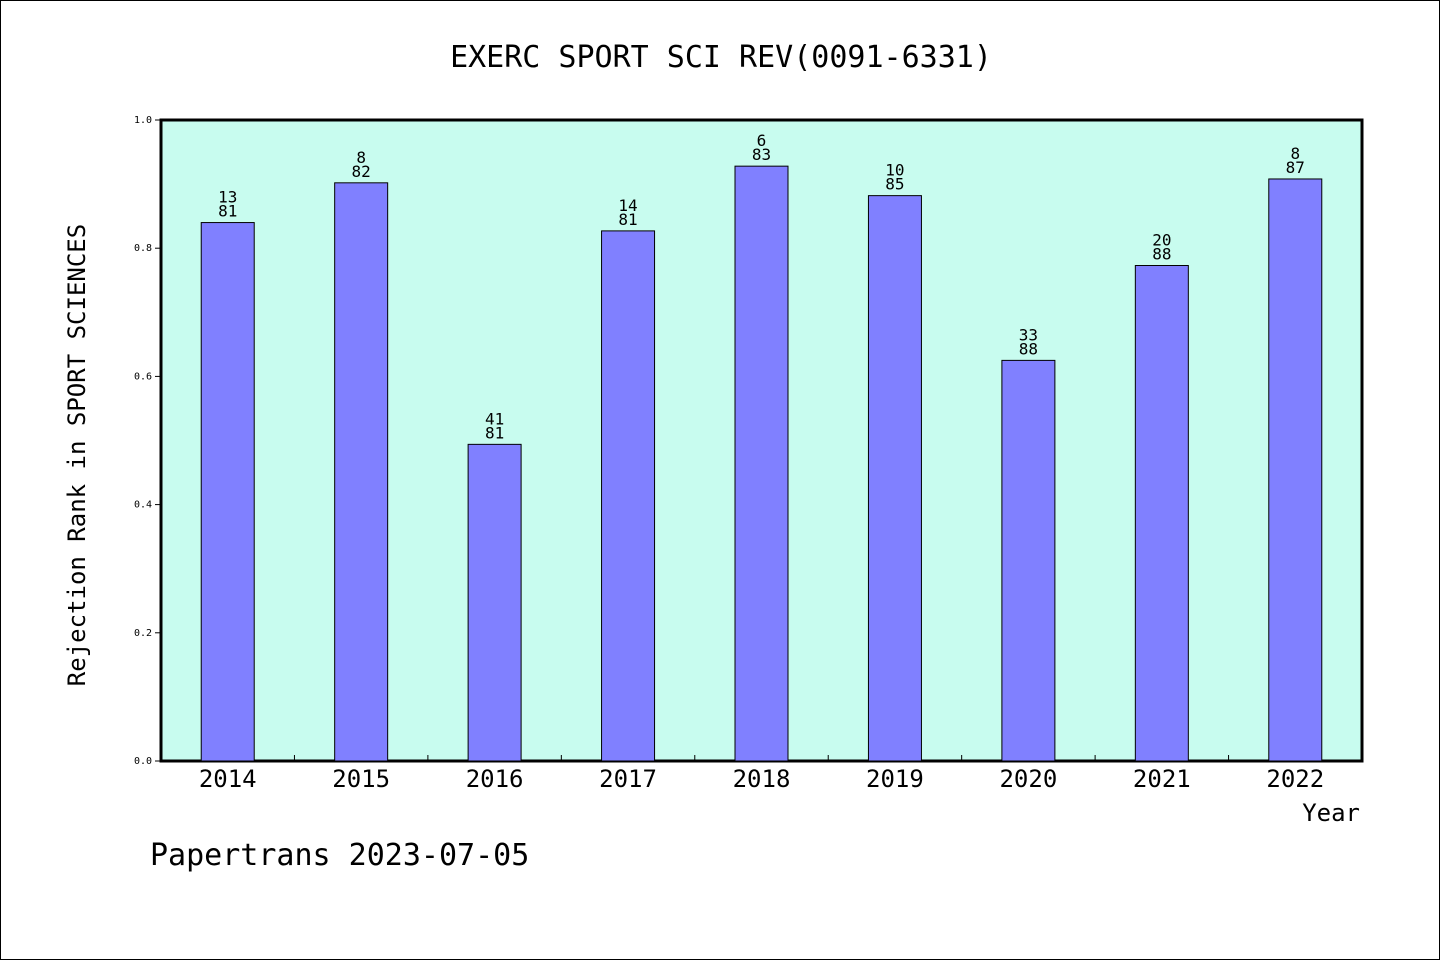 The image size is (1440, 964). I want to click on bar-total-label: 85, so click(894, 184).